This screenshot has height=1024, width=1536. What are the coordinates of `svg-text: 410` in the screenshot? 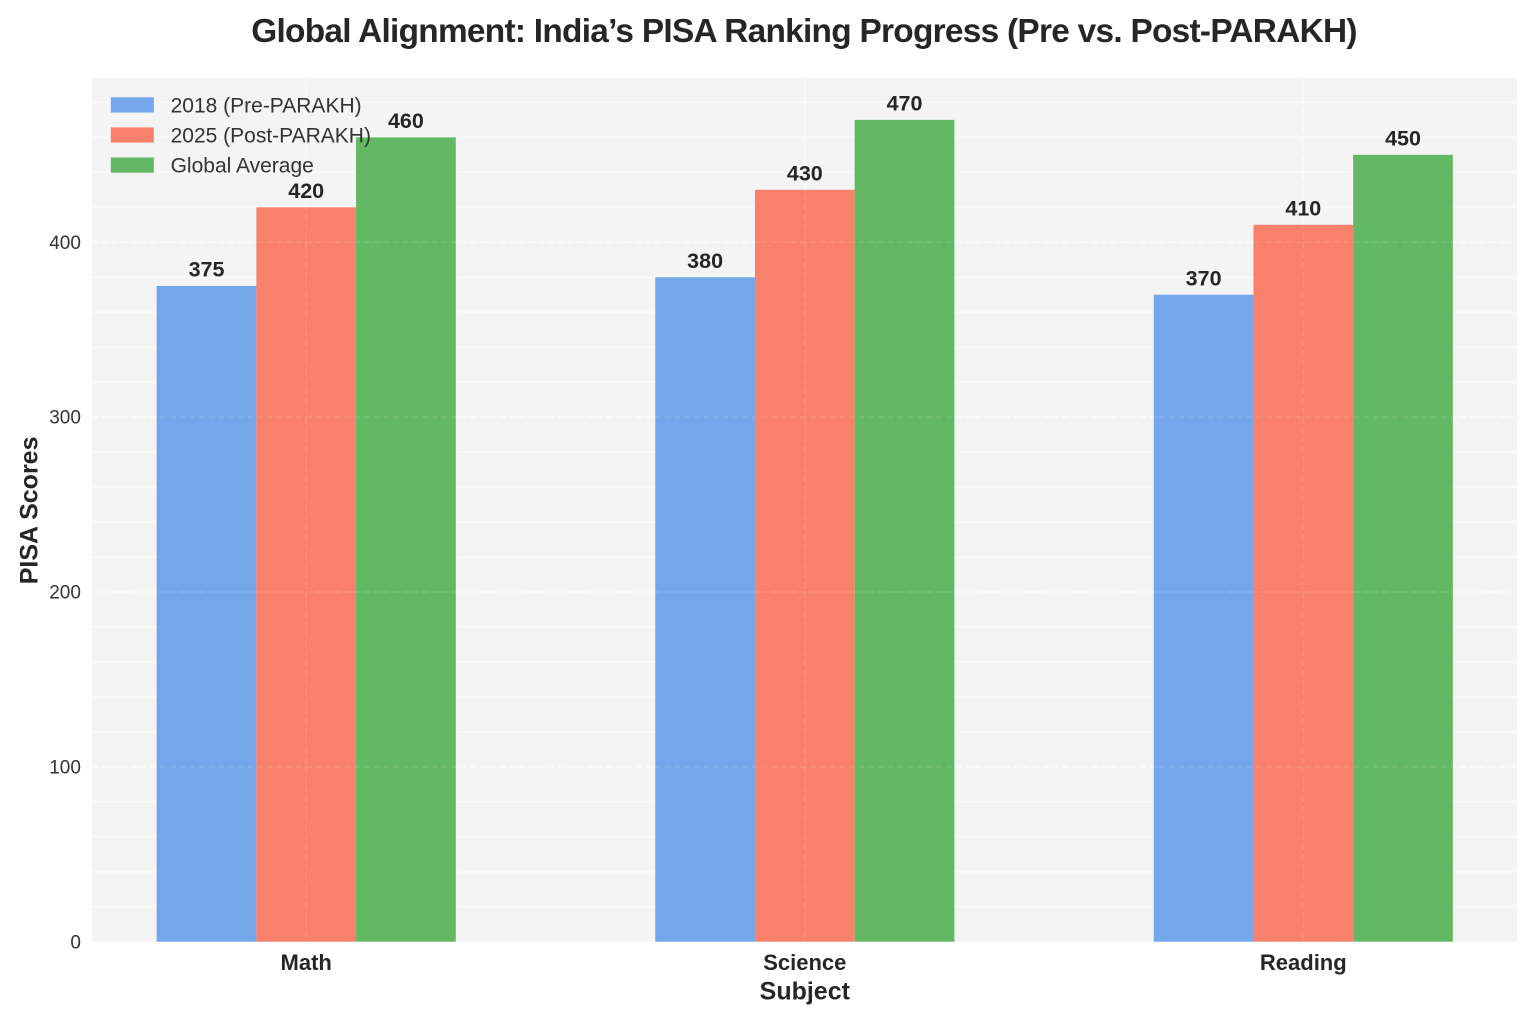 It's located at (1303, 208).